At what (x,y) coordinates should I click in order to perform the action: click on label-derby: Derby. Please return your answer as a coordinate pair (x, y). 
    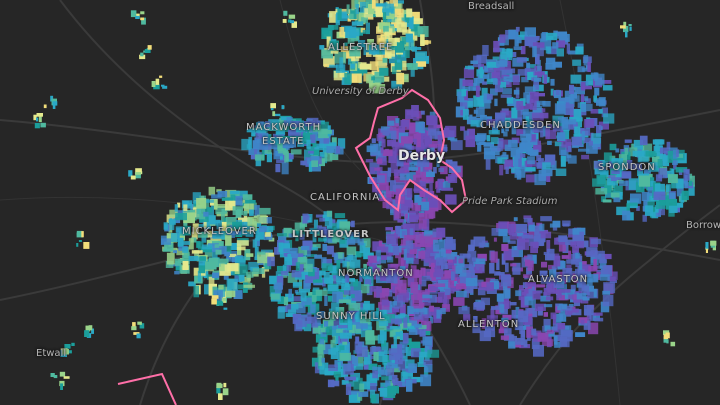
    Looking at the image, I should click on (422, 156).